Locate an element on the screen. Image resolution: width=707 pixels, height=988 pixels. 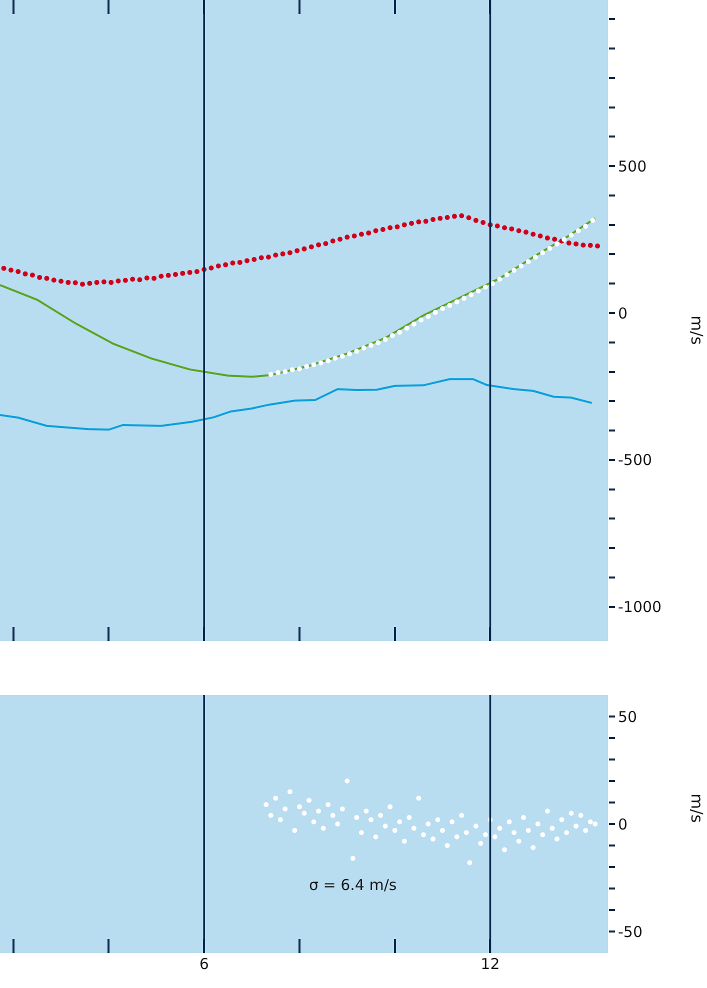
y-tick-label: 50 is located at coordinates (628, 717).